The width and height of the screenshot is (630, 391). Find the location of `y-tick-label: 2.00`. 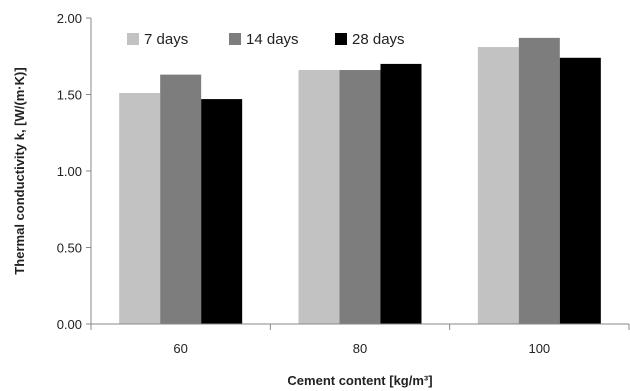

y-tick-label: 2.00 is located at coordinates (69, 18).